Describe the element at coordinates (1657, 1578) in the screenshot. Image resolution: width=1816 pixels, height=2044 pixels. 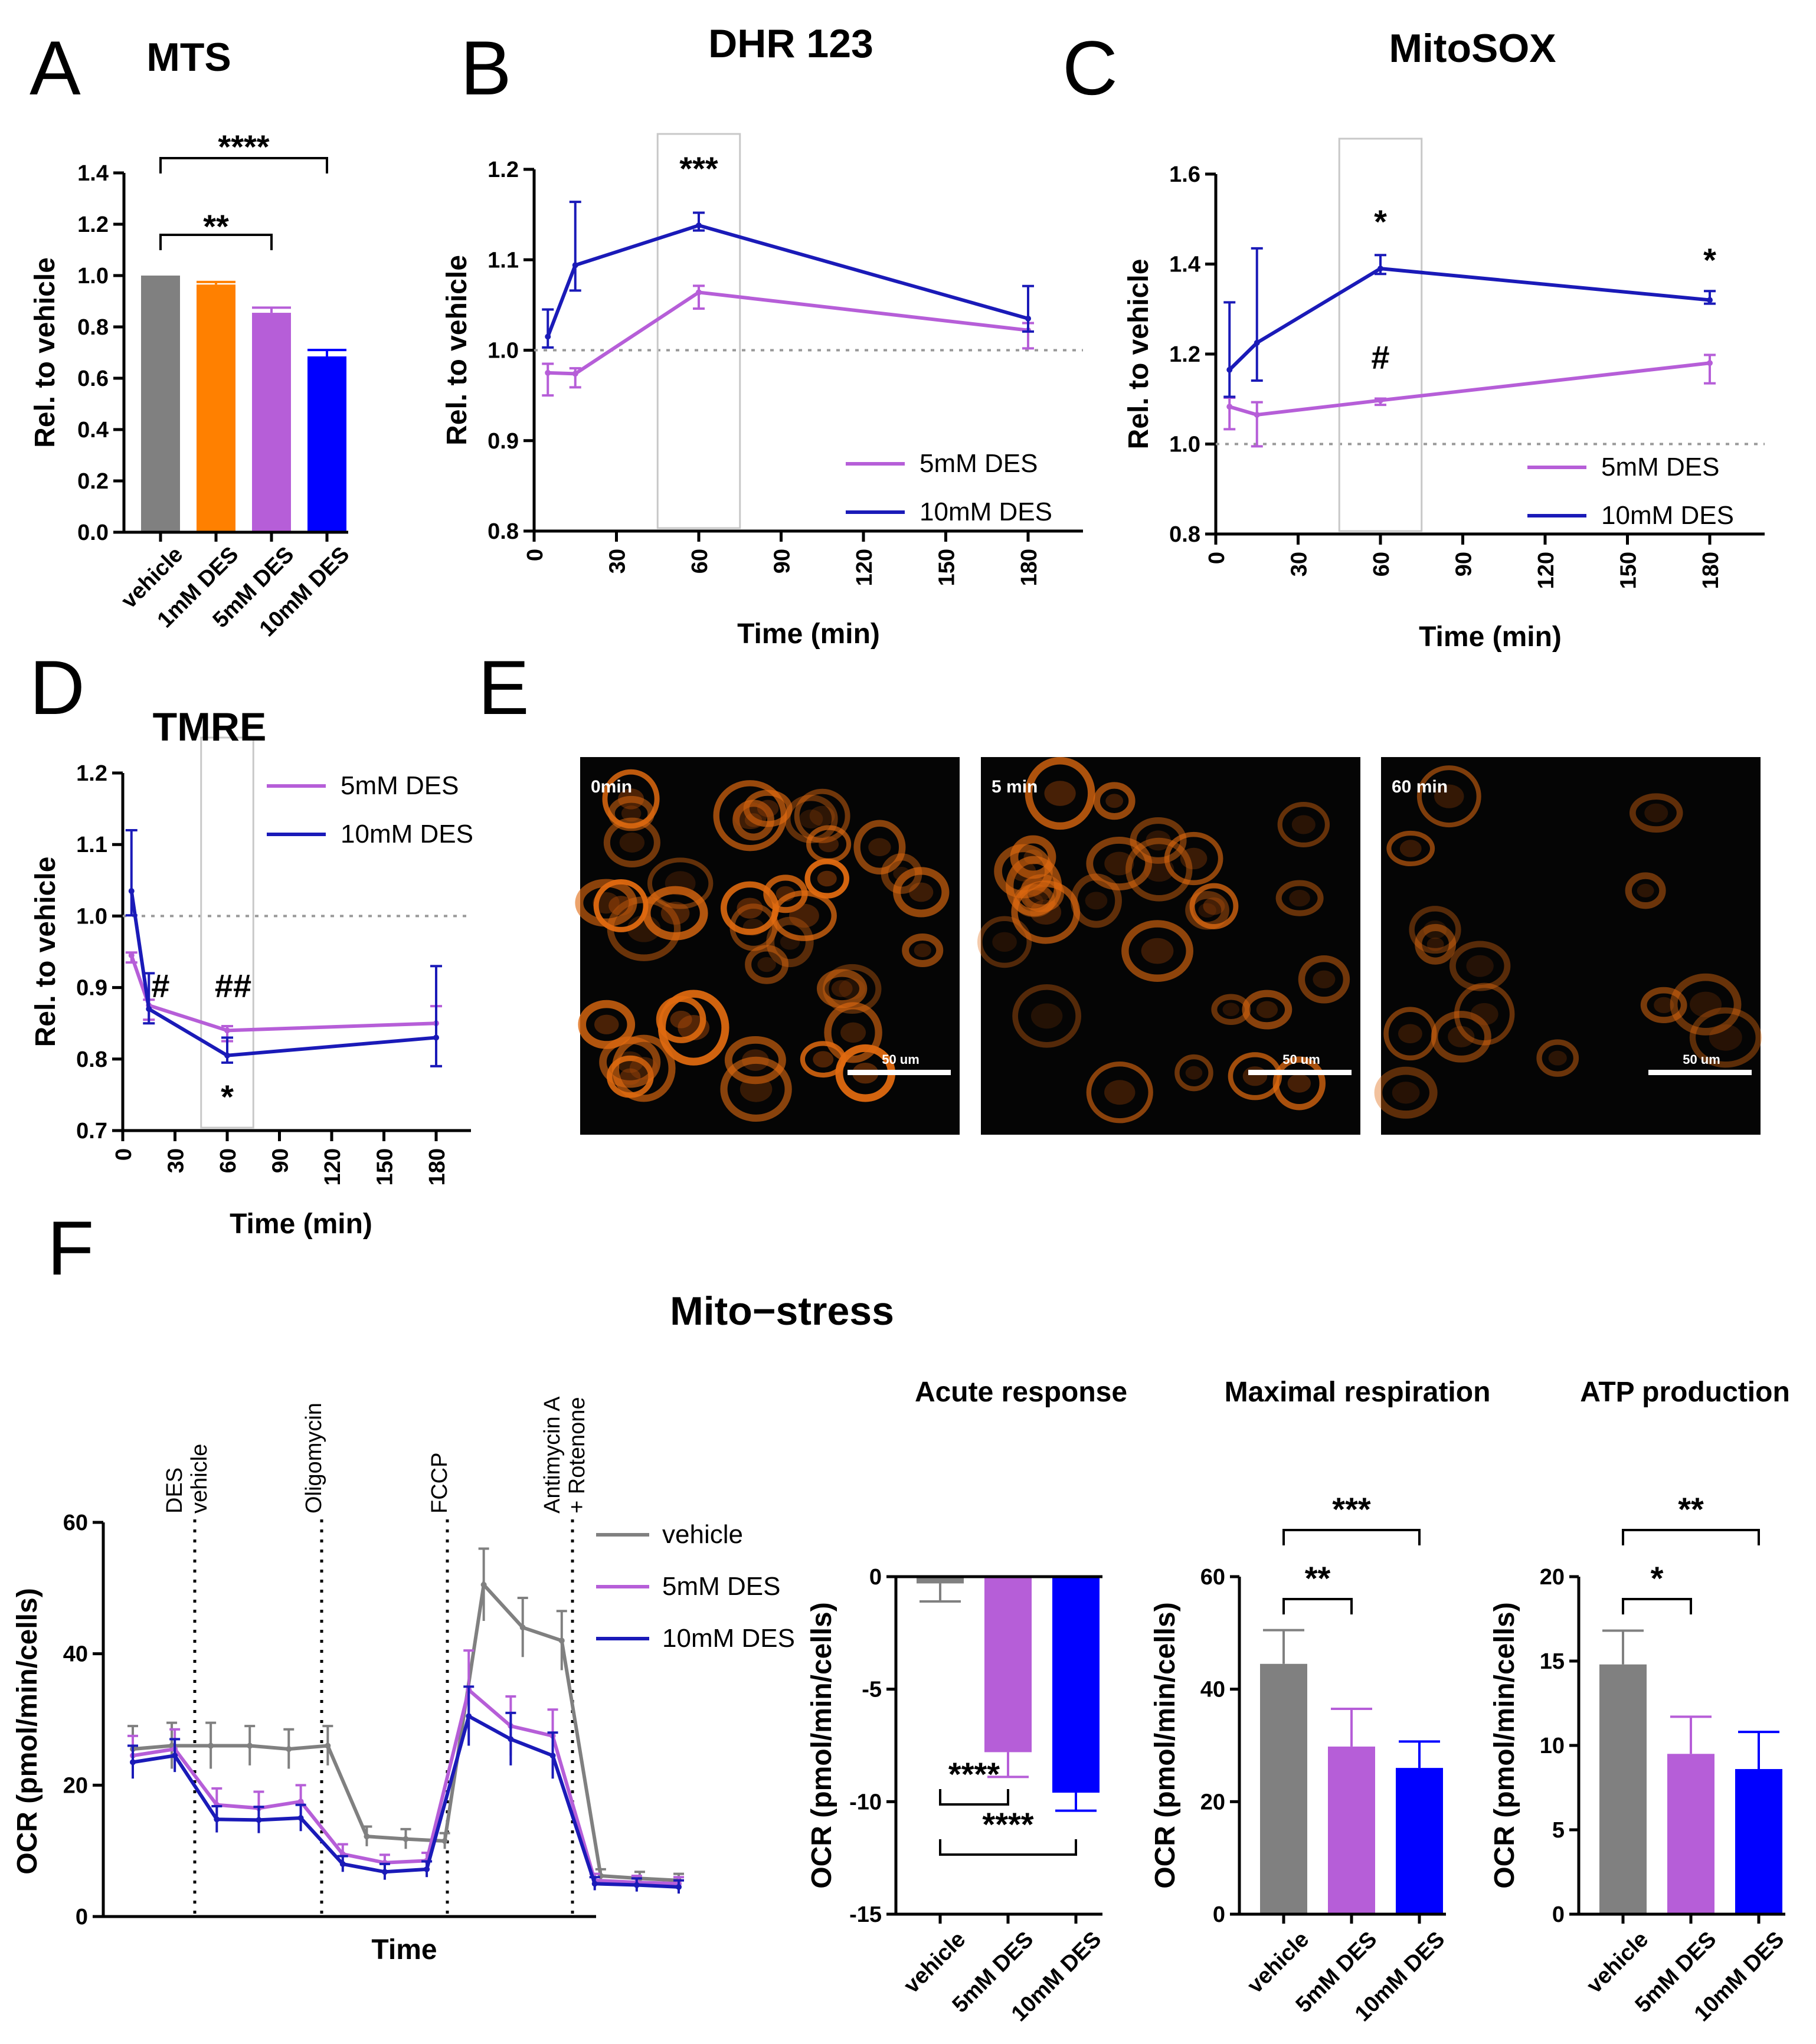
I see `significance-label: *` at that location.